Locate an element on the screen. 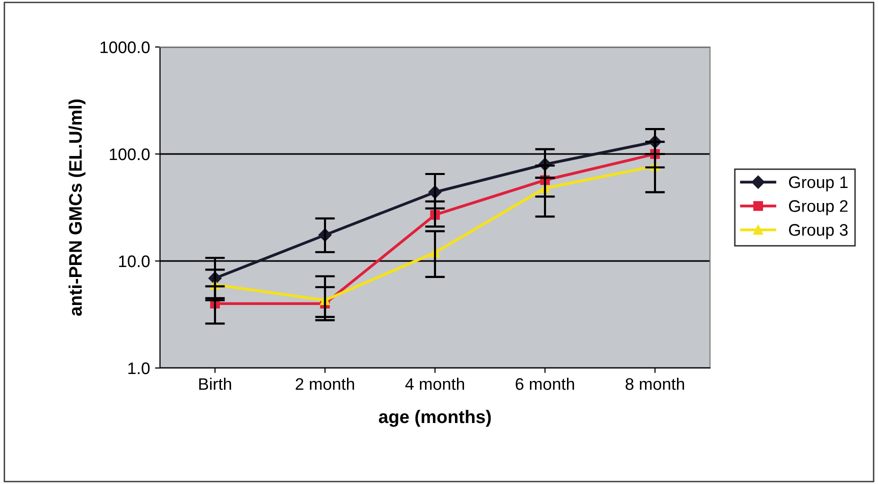  y-tick-label: 1000.0 is located at coordinates (125, 47).